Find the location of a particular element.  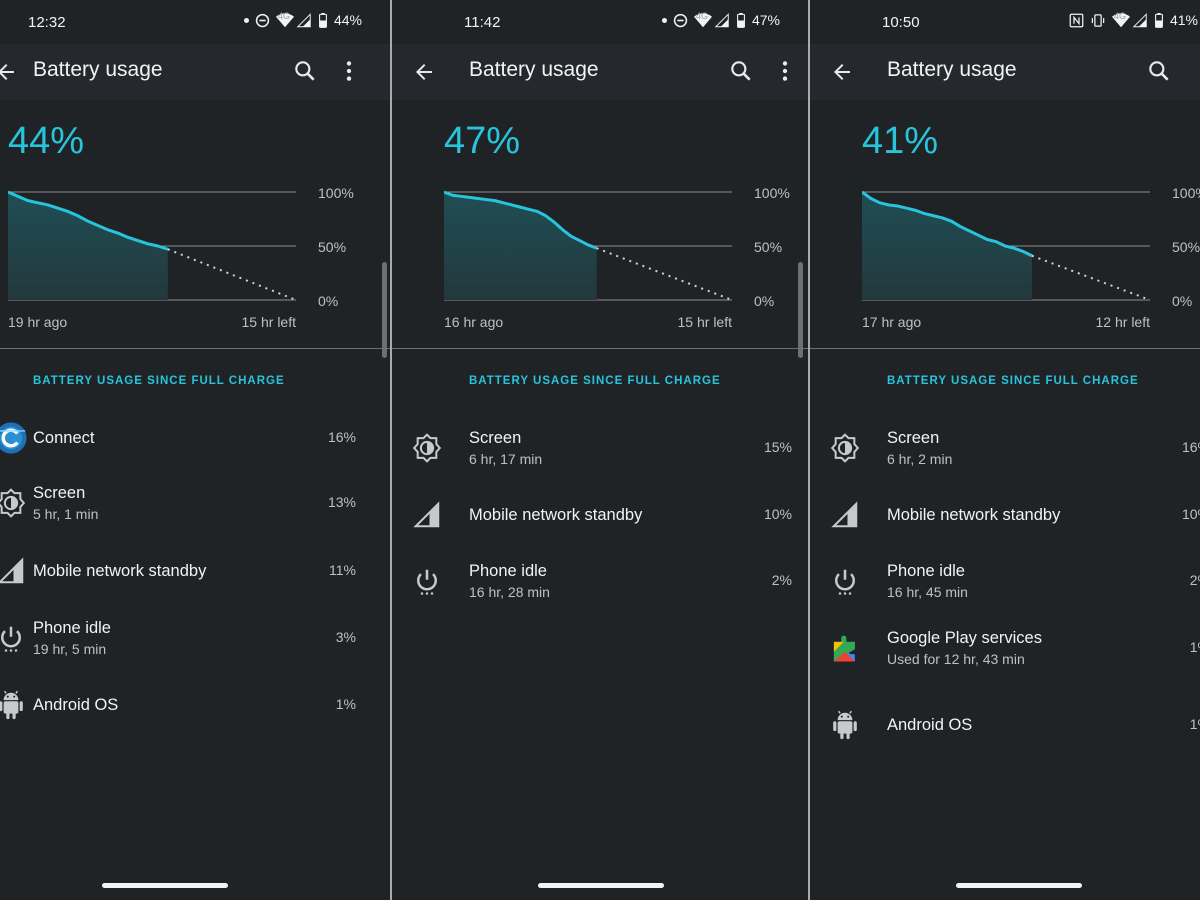

clock: 10:50 is located at coordinates (901, 22).